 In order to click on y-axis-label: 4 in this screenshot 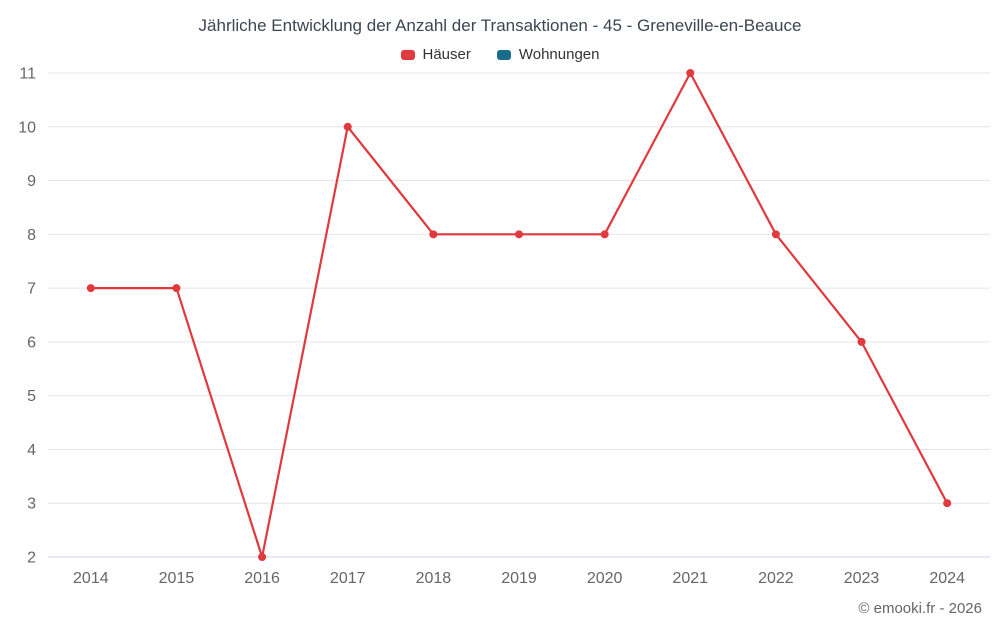, I will do `click(31, 450)`.